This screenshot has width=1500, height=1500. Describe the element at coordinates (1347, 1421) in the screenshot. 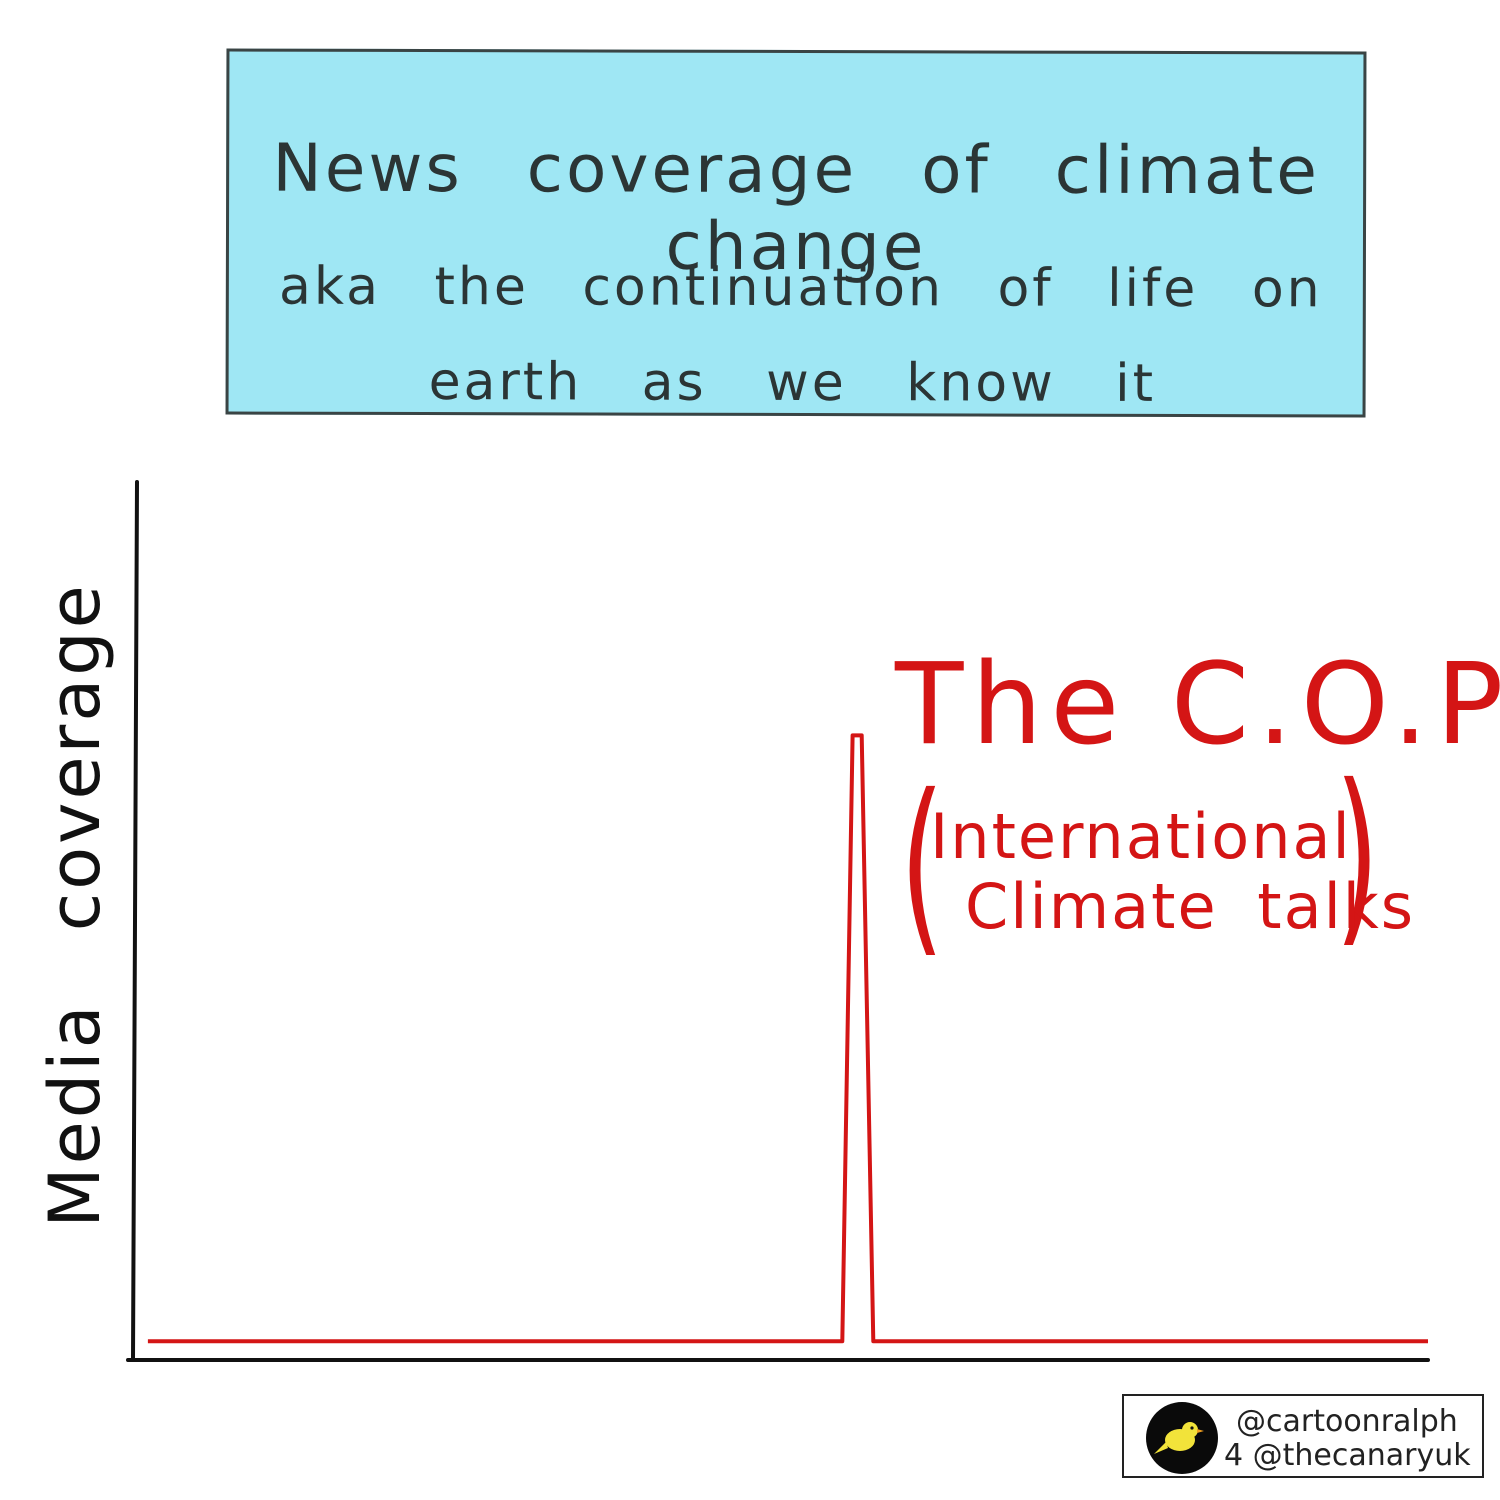

I see `credit-line-1: @cartoonralph` at that location.